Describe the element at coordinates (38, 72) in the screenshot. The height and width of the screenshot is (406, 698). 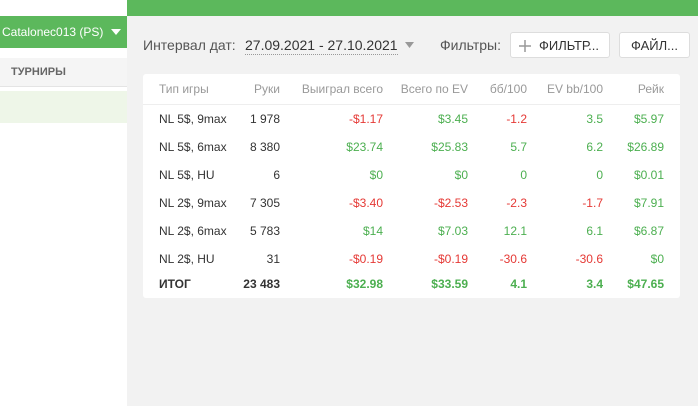
I see `sidebar-item-label: ТУРНИРЫ` at that location.